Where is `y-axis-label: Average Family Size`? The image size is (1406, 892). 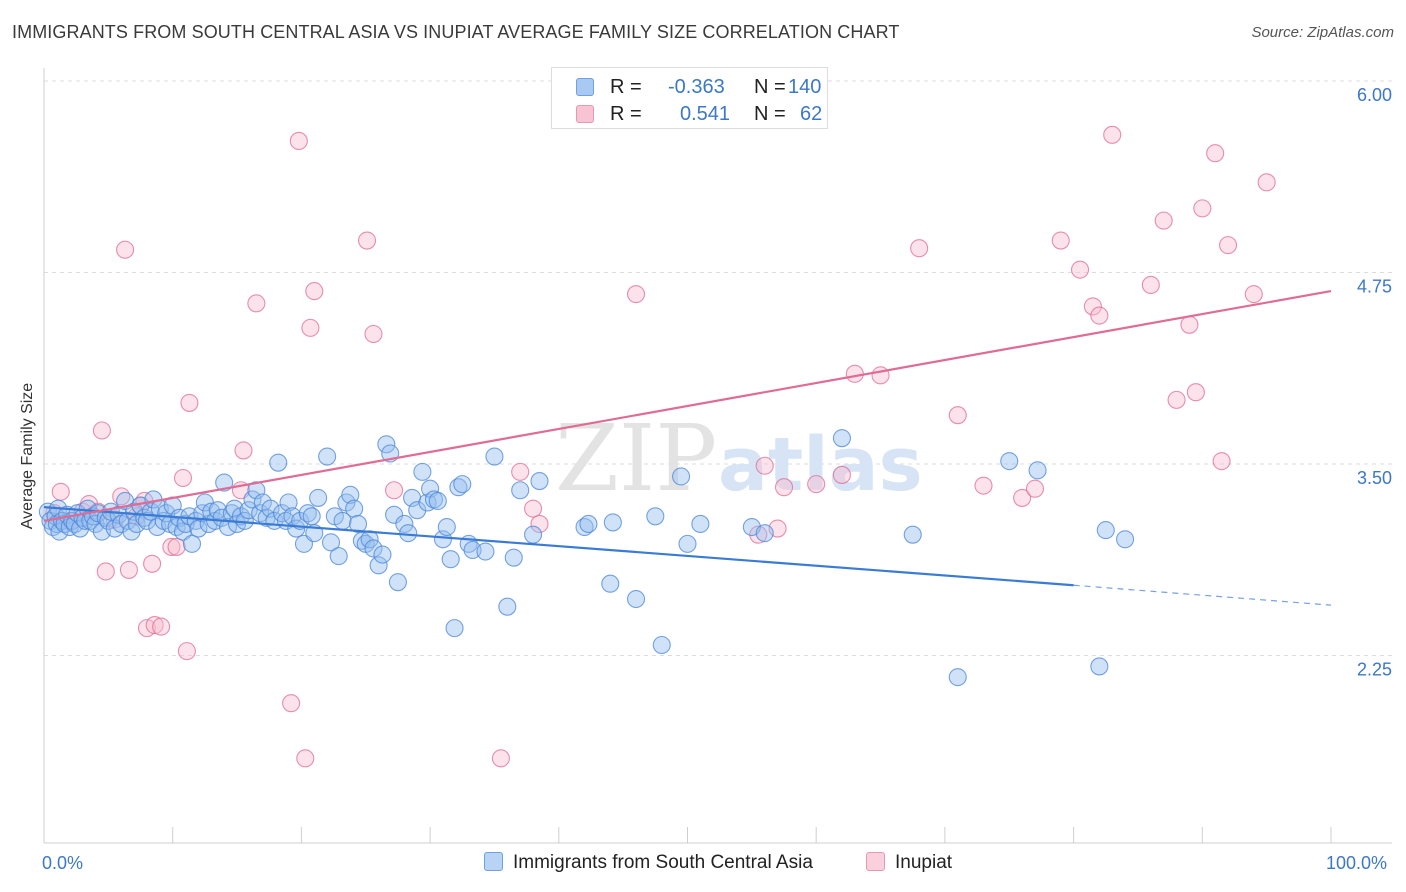
y-axis-label: Average Family Size is located at coordinates (27, 456).